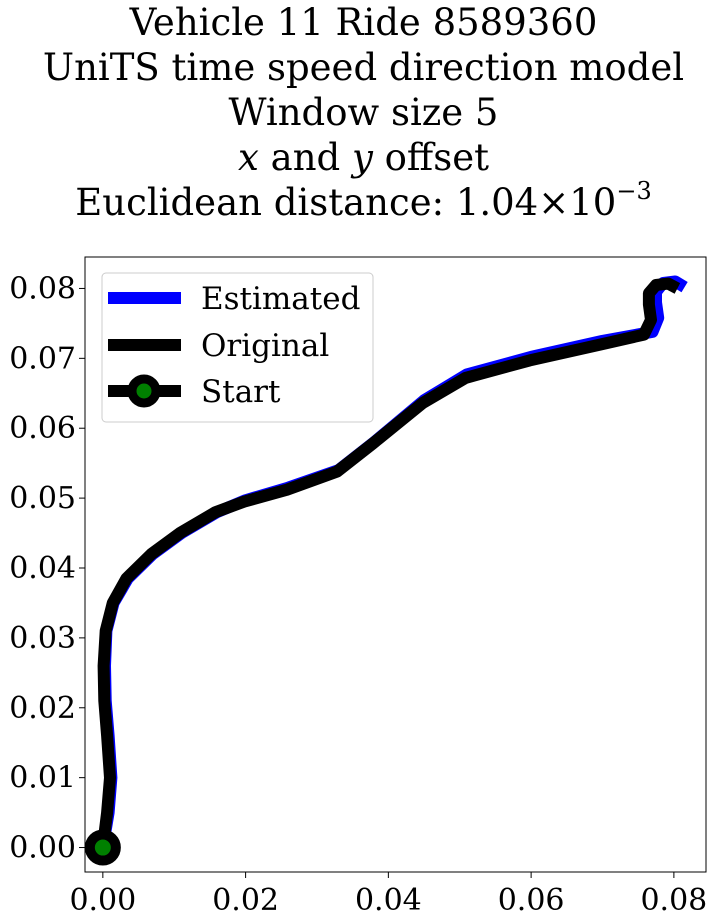 The image size is (727, 920). I want to click on start-marker-group, so click(102, 847).